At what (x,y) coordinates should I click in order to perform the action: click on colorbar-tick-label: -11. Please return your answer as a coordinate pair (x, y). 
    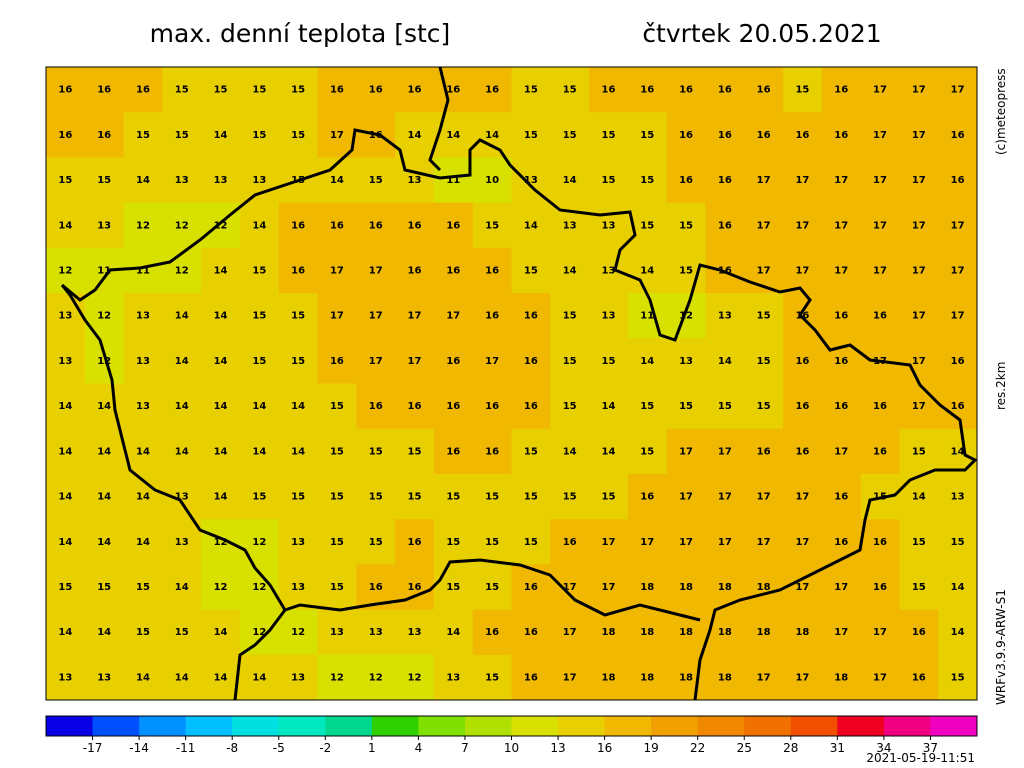
    Looking at the image, I should click on (186, 748).